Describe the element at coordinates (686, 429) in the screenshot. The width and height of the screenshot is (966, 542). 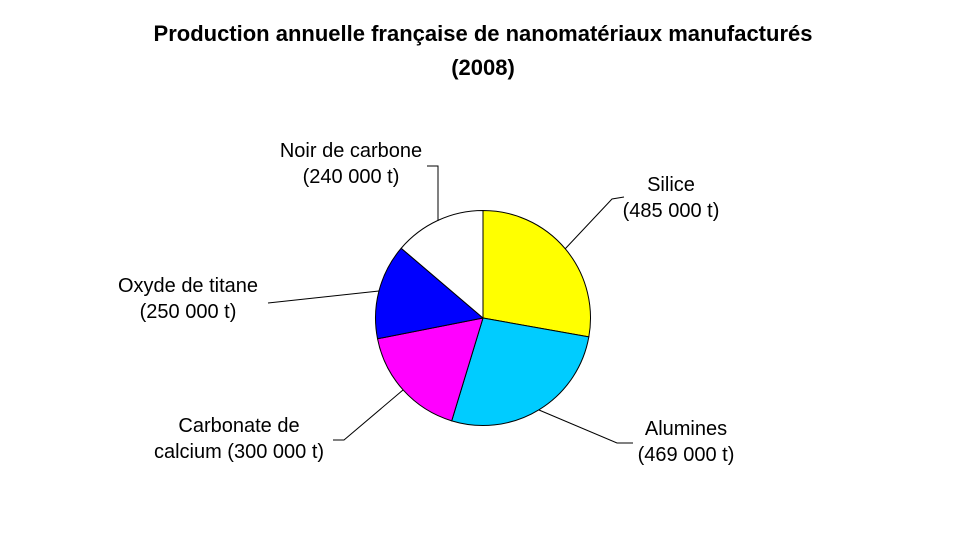
I see `slice-label-alumines-name: Alumines` at that location.